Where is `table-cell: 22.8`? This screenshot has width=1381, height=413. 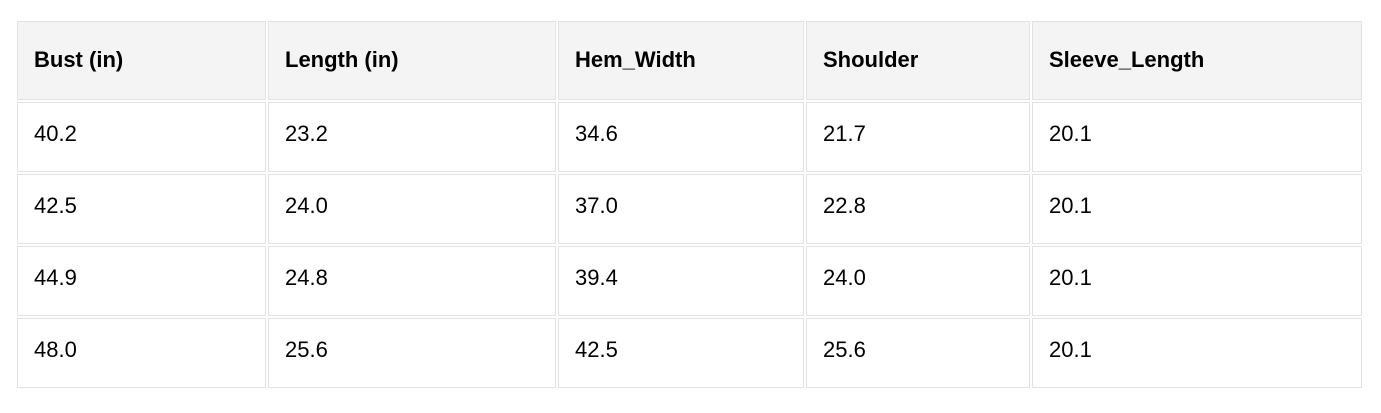 table-cell: 22.8 is located at coordinates (918, 209).